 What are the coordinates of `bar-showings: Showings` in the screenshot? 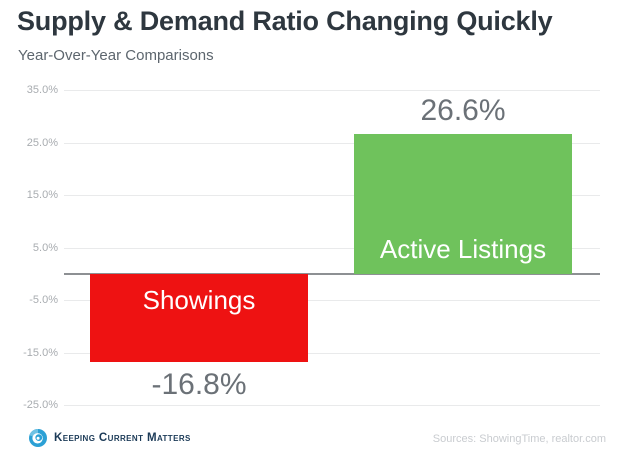 It's located at (199, 318).